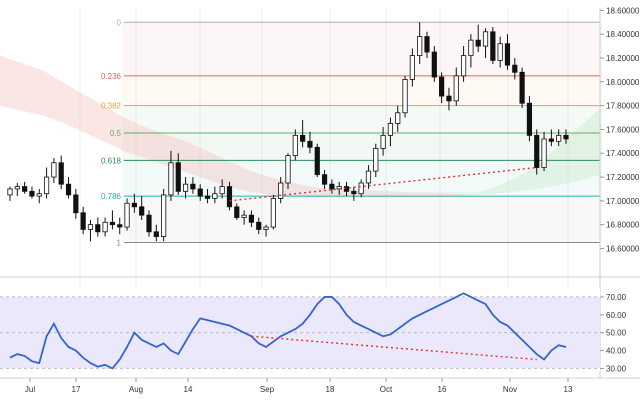  Describe the element at coordinates (623, 225) in the screenshot. I see `price-tick-label: 16.80000` at that location.